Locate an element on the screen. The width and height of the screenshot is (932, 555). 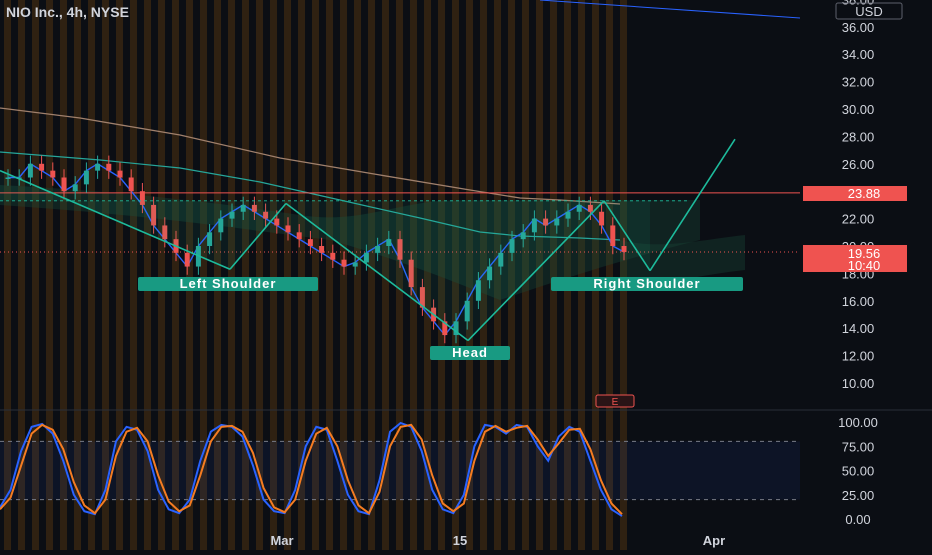
y-tick-label: 12.00 is located at coordinates (858, 356).